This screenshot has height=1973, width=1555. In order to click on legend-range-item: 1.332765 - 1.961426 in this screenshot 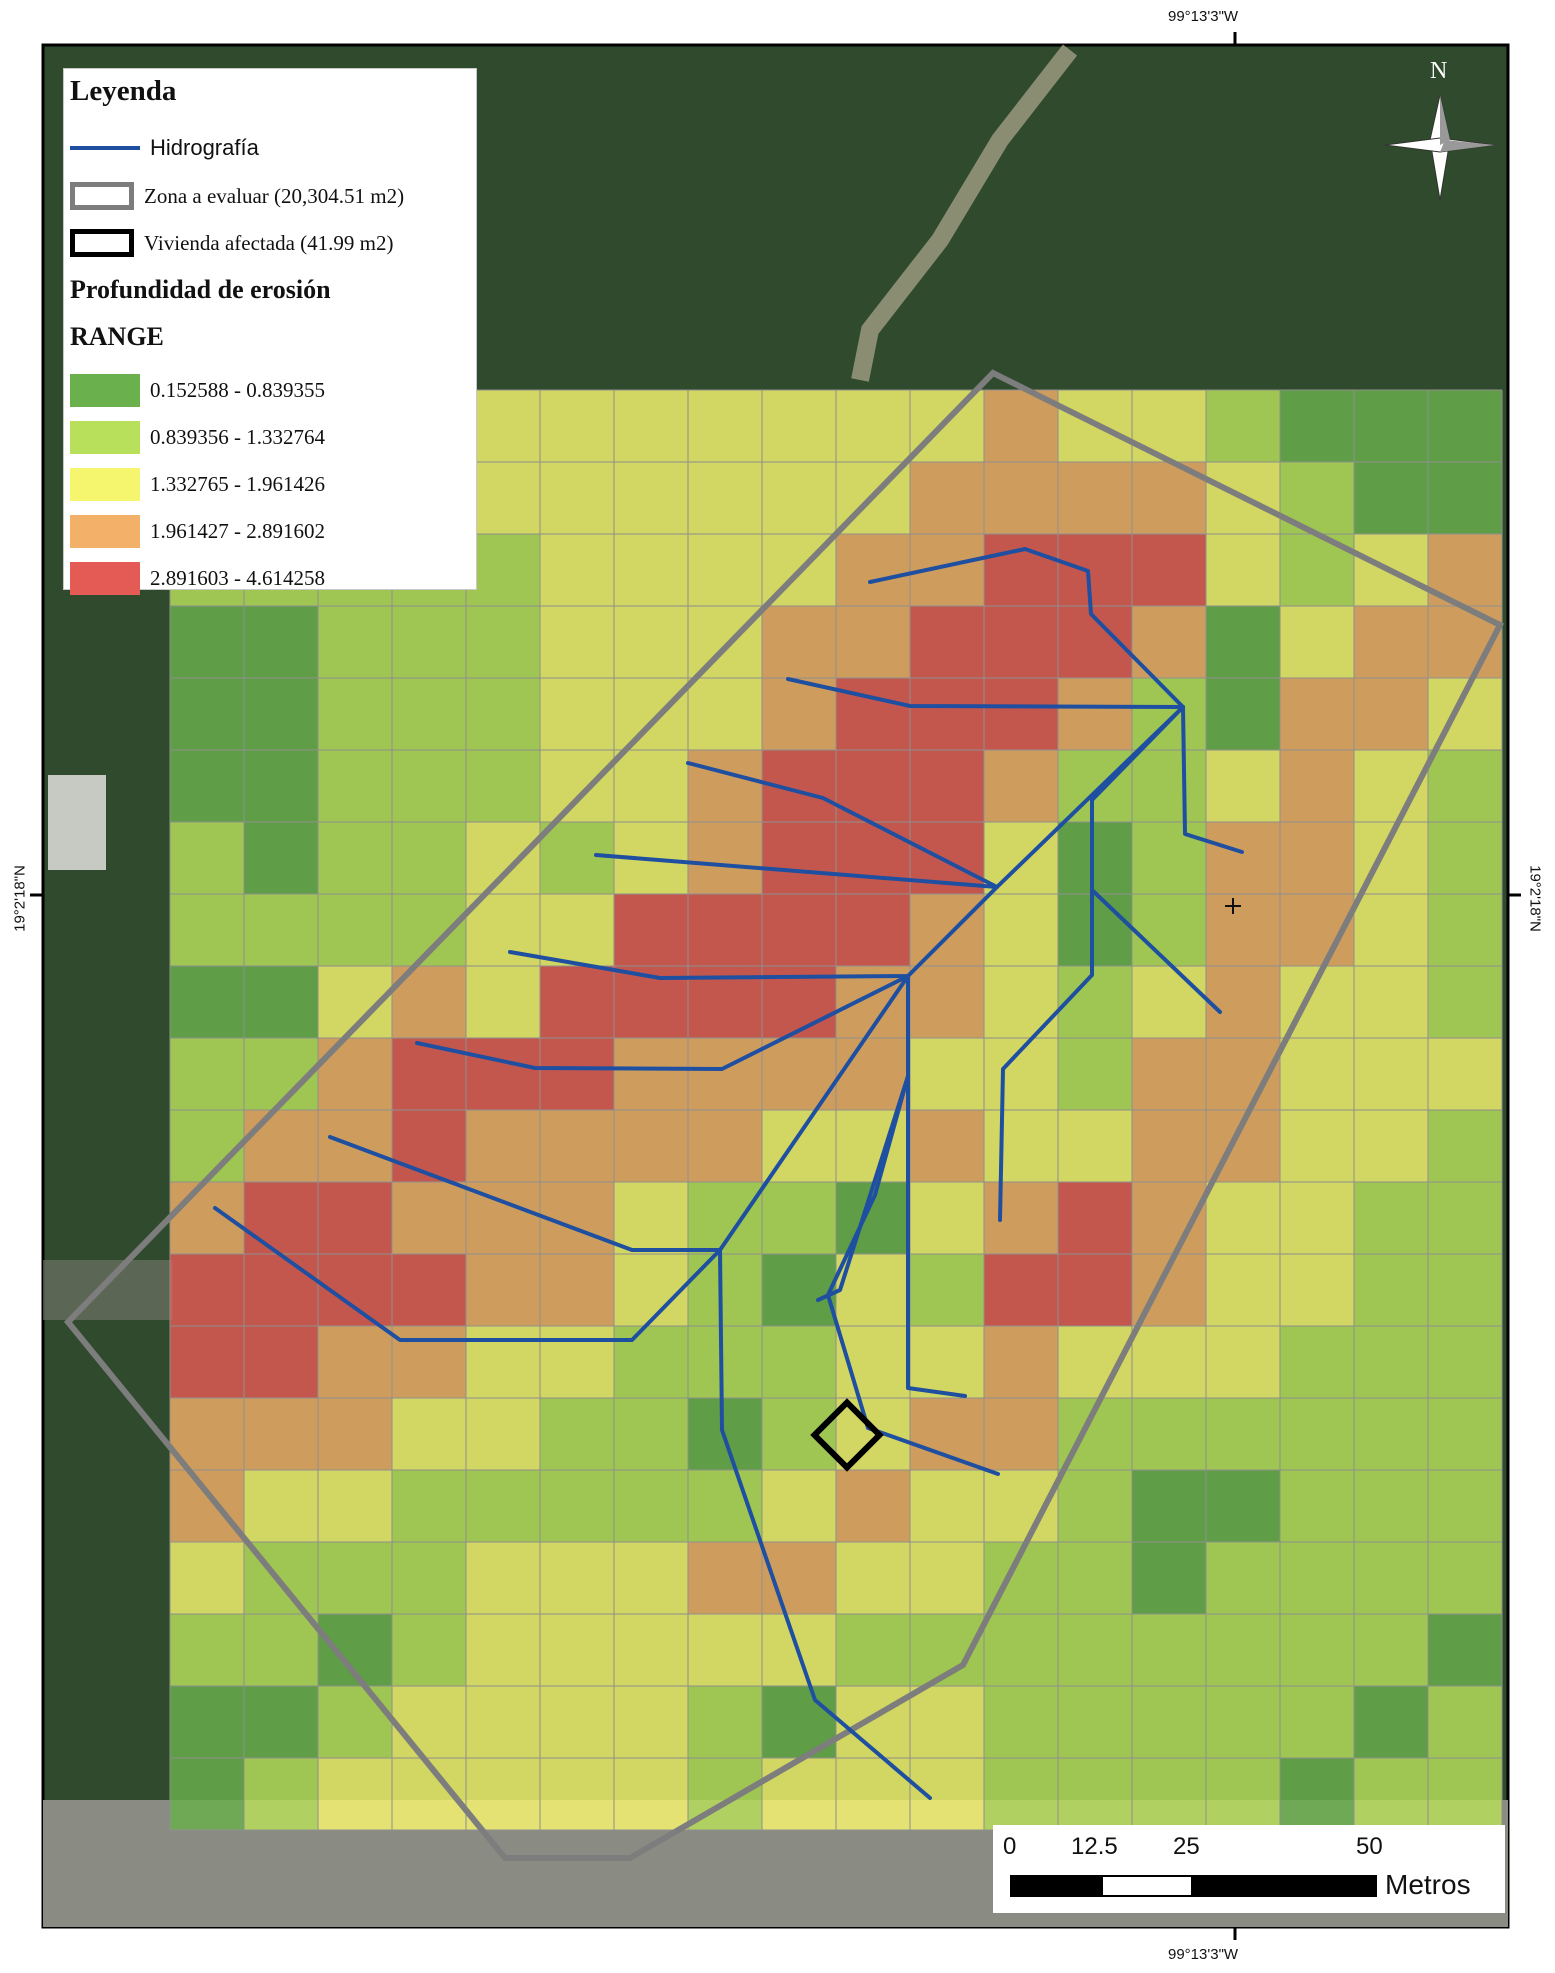, I will do `click(197, 484)`.